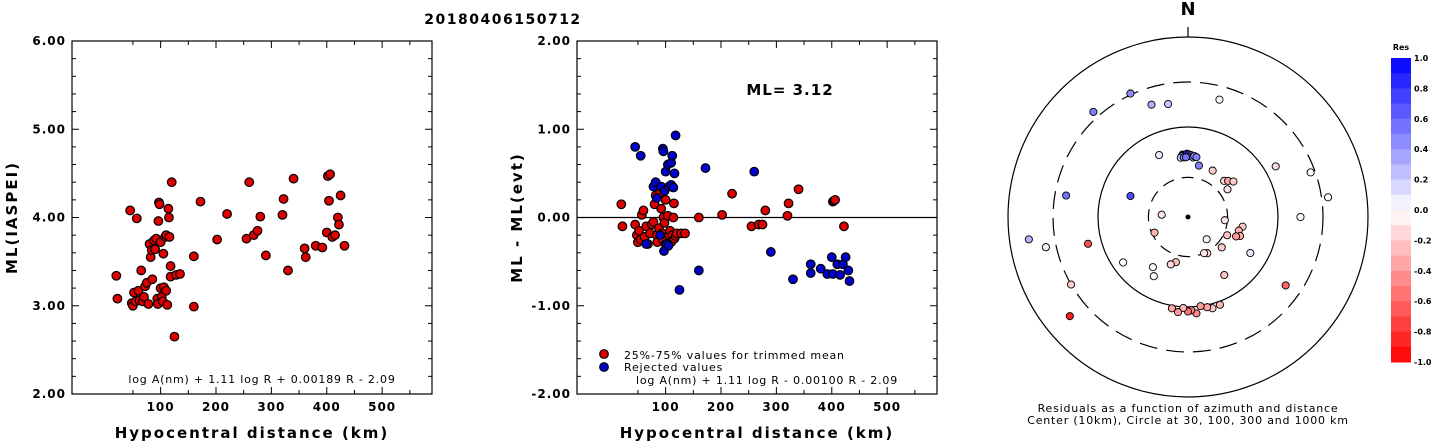  Describe the element at coordinates (604, 367) in the screenshot. I see `legend-marker-rejected` at that location.